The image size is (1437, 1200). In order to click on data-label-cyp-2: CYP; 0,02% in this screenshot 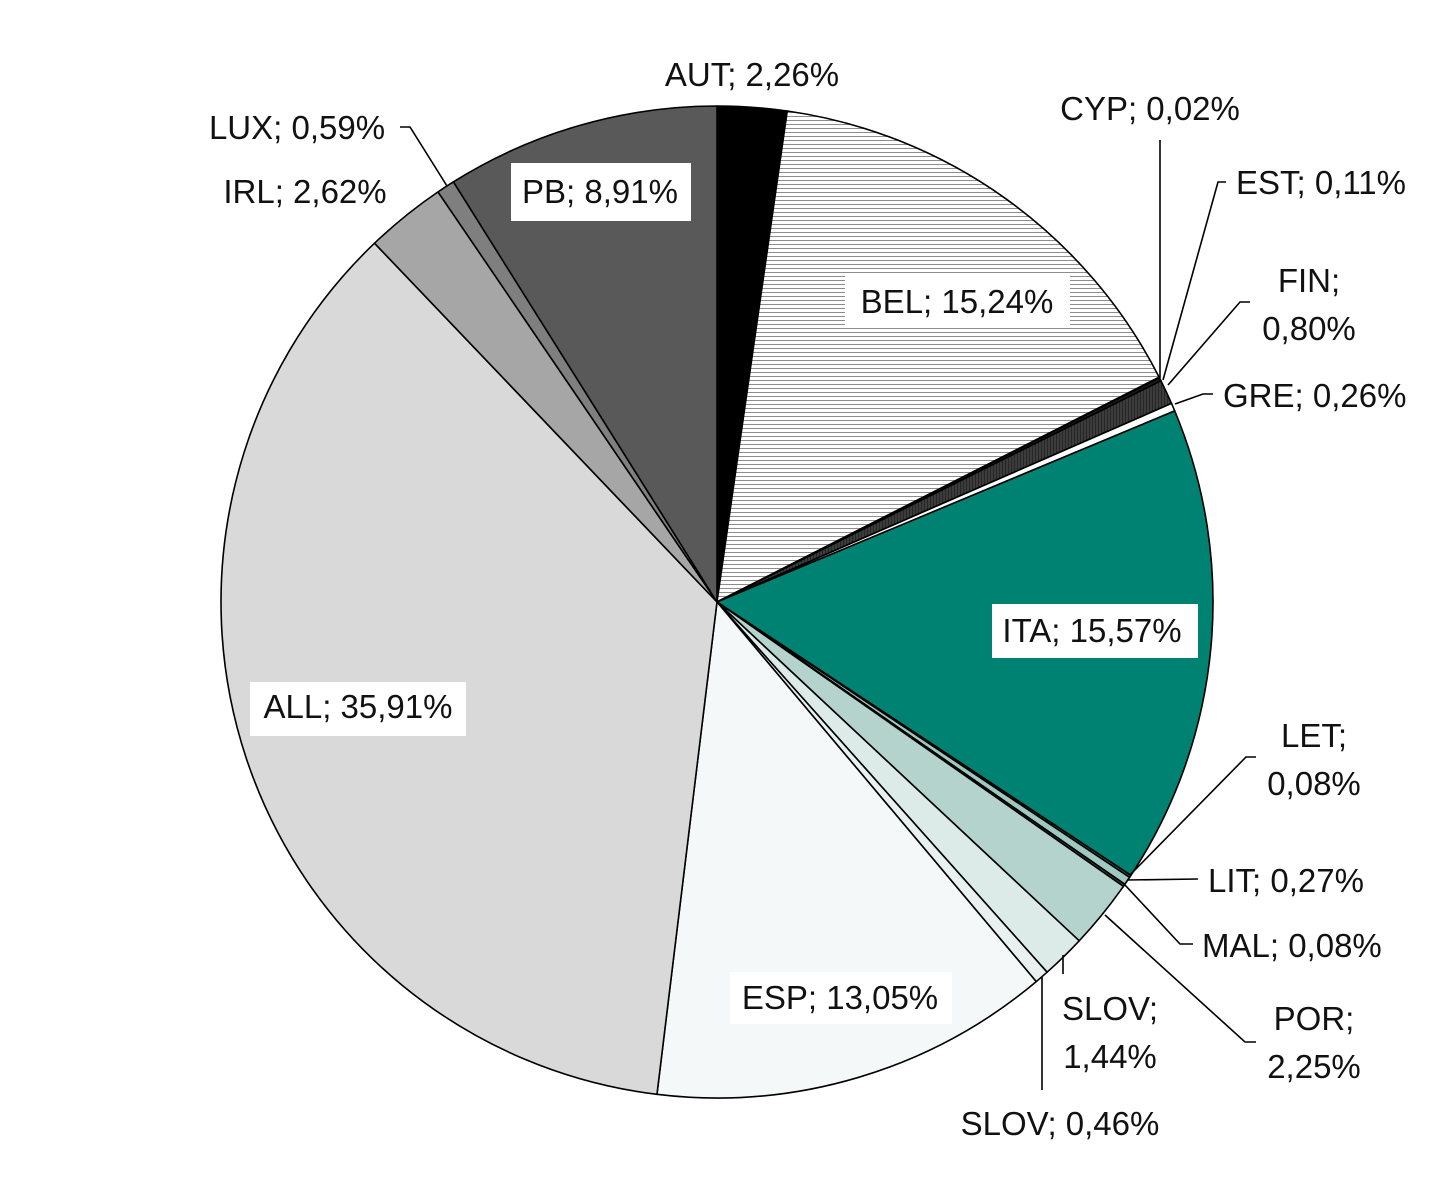, I will do `click(1150, 108)`.